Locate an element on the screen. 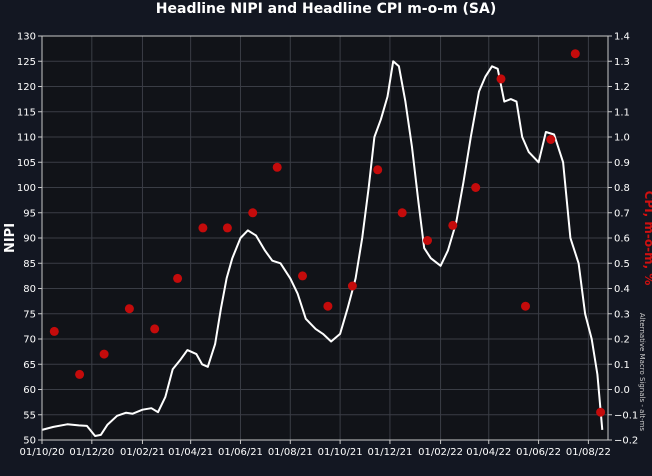  left-tick-label: 65 is located at coordinates (29, 365).